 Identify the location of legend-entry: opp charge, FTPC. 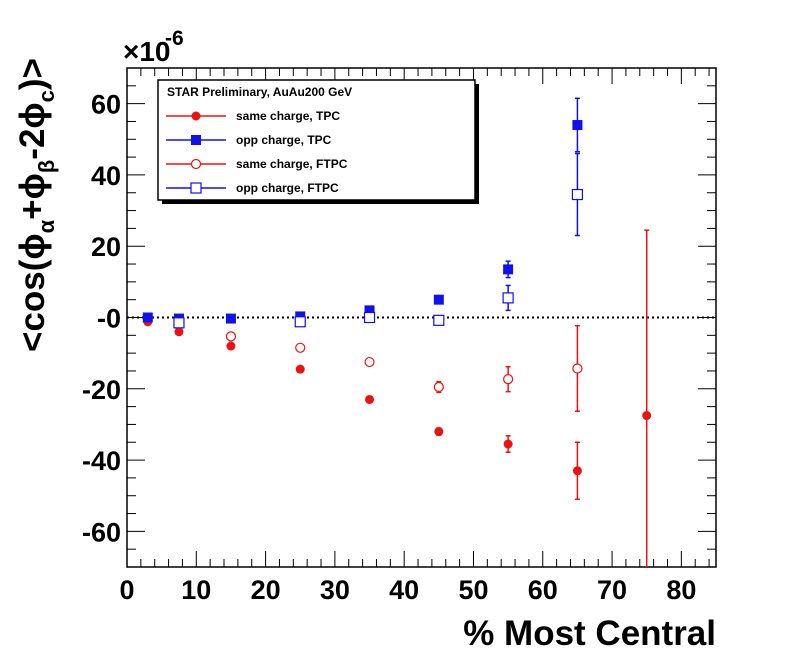
(252, 188).